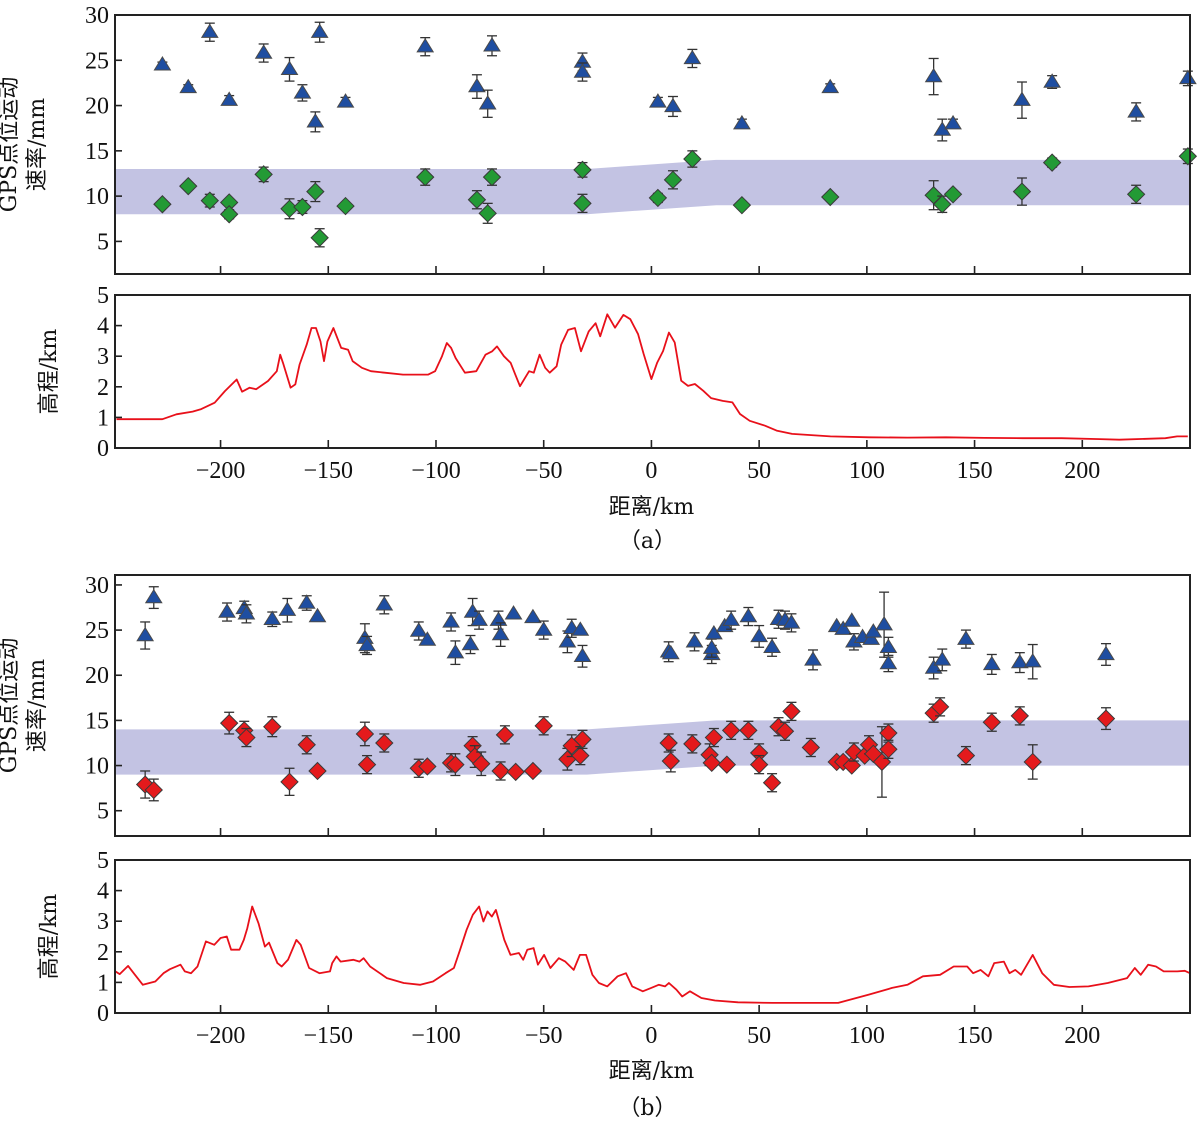 Image resolution: width=1198 pixels, height=1128 pixels. What do you see at coordinates (49, 372) in the screenshot?
I see `y-axis-label: 高程/km` at bounding box center [49, 372].